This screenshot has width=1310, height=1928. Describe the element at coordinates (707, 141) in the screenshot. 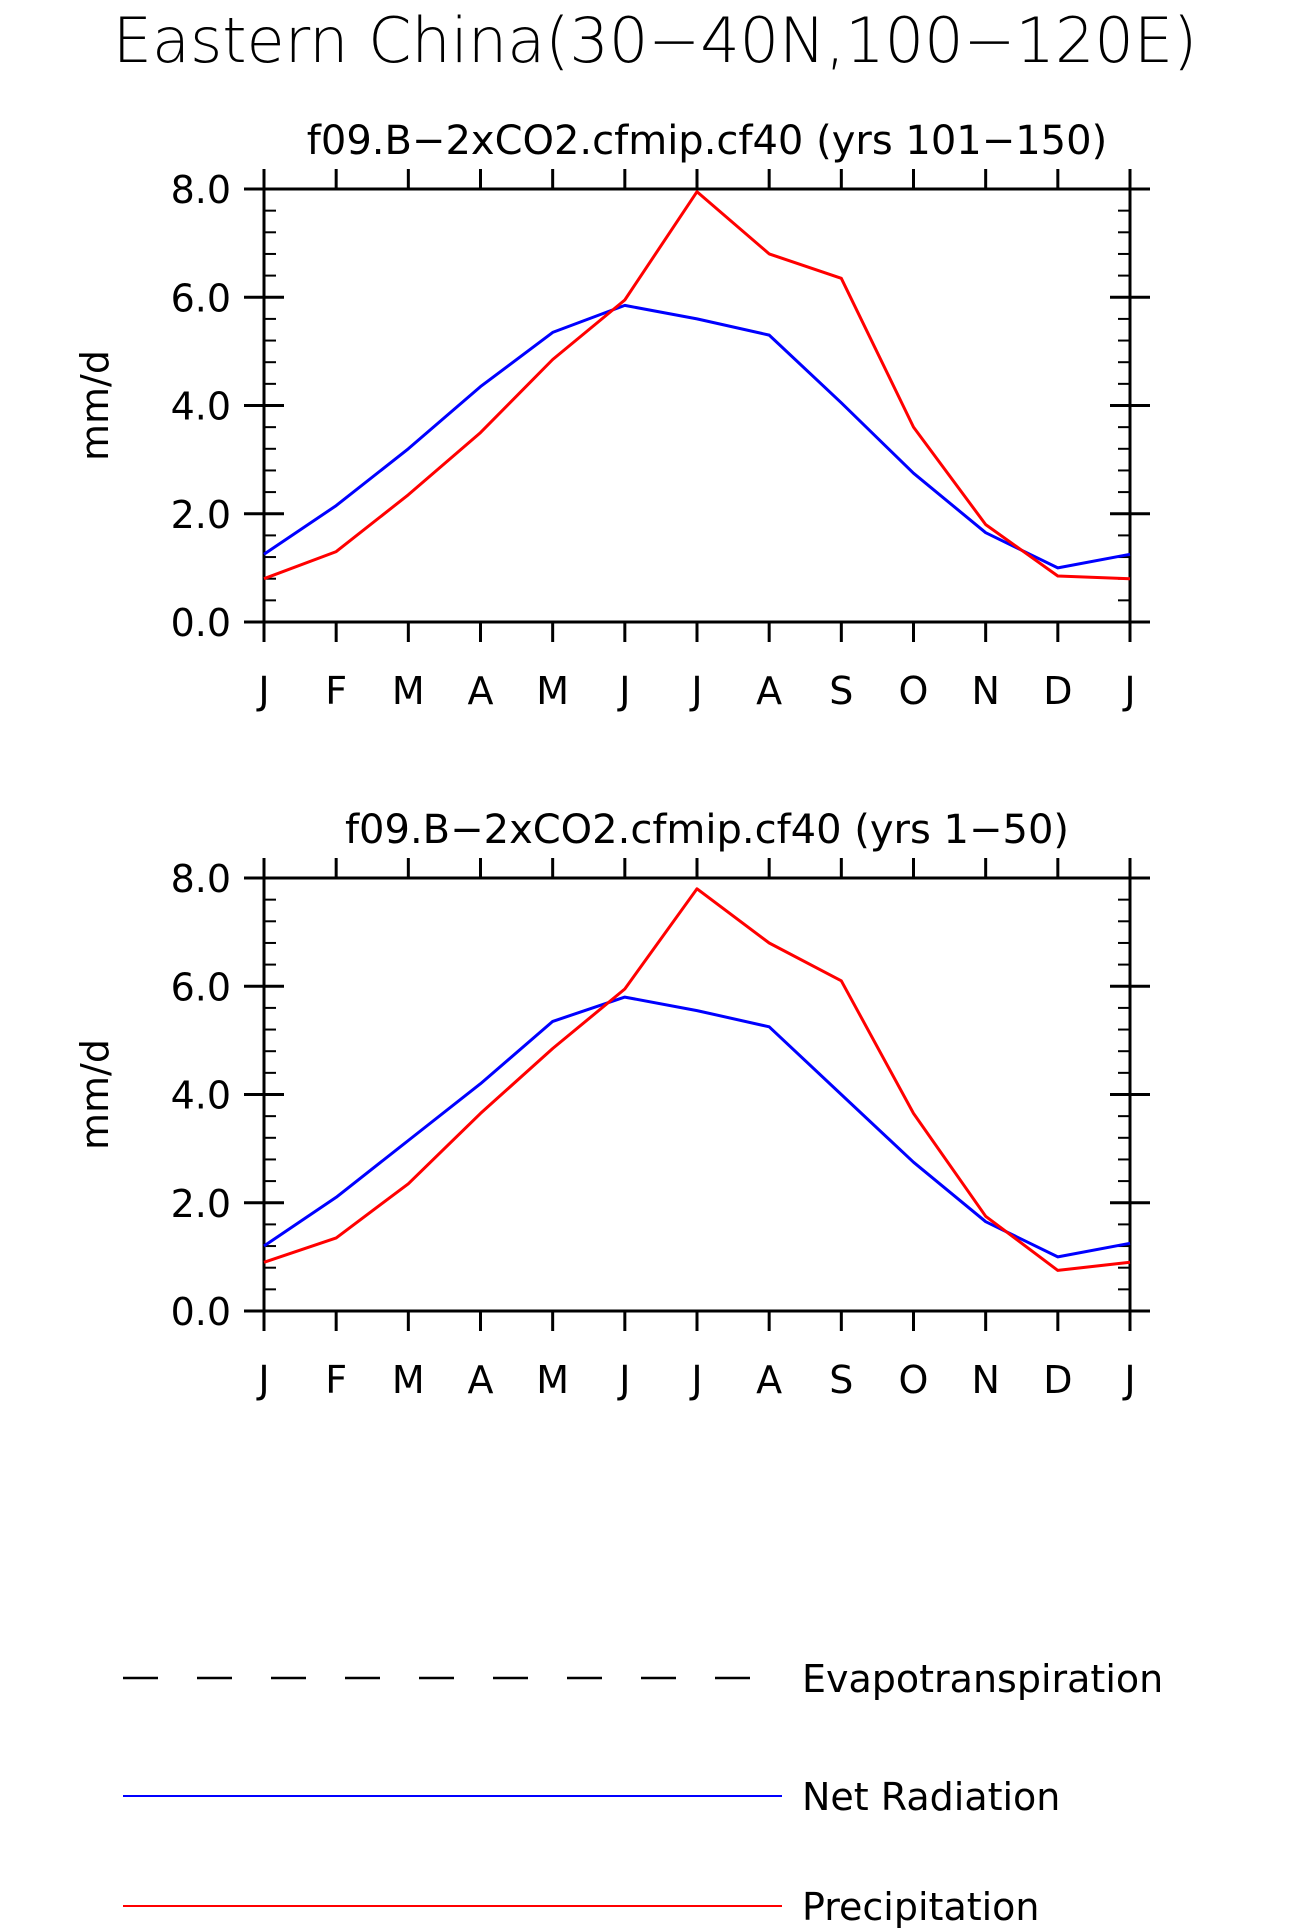

I see `panel-title: f09.B−2xCO2.cfmip.cf40 (yrs 101−150)` at that location.